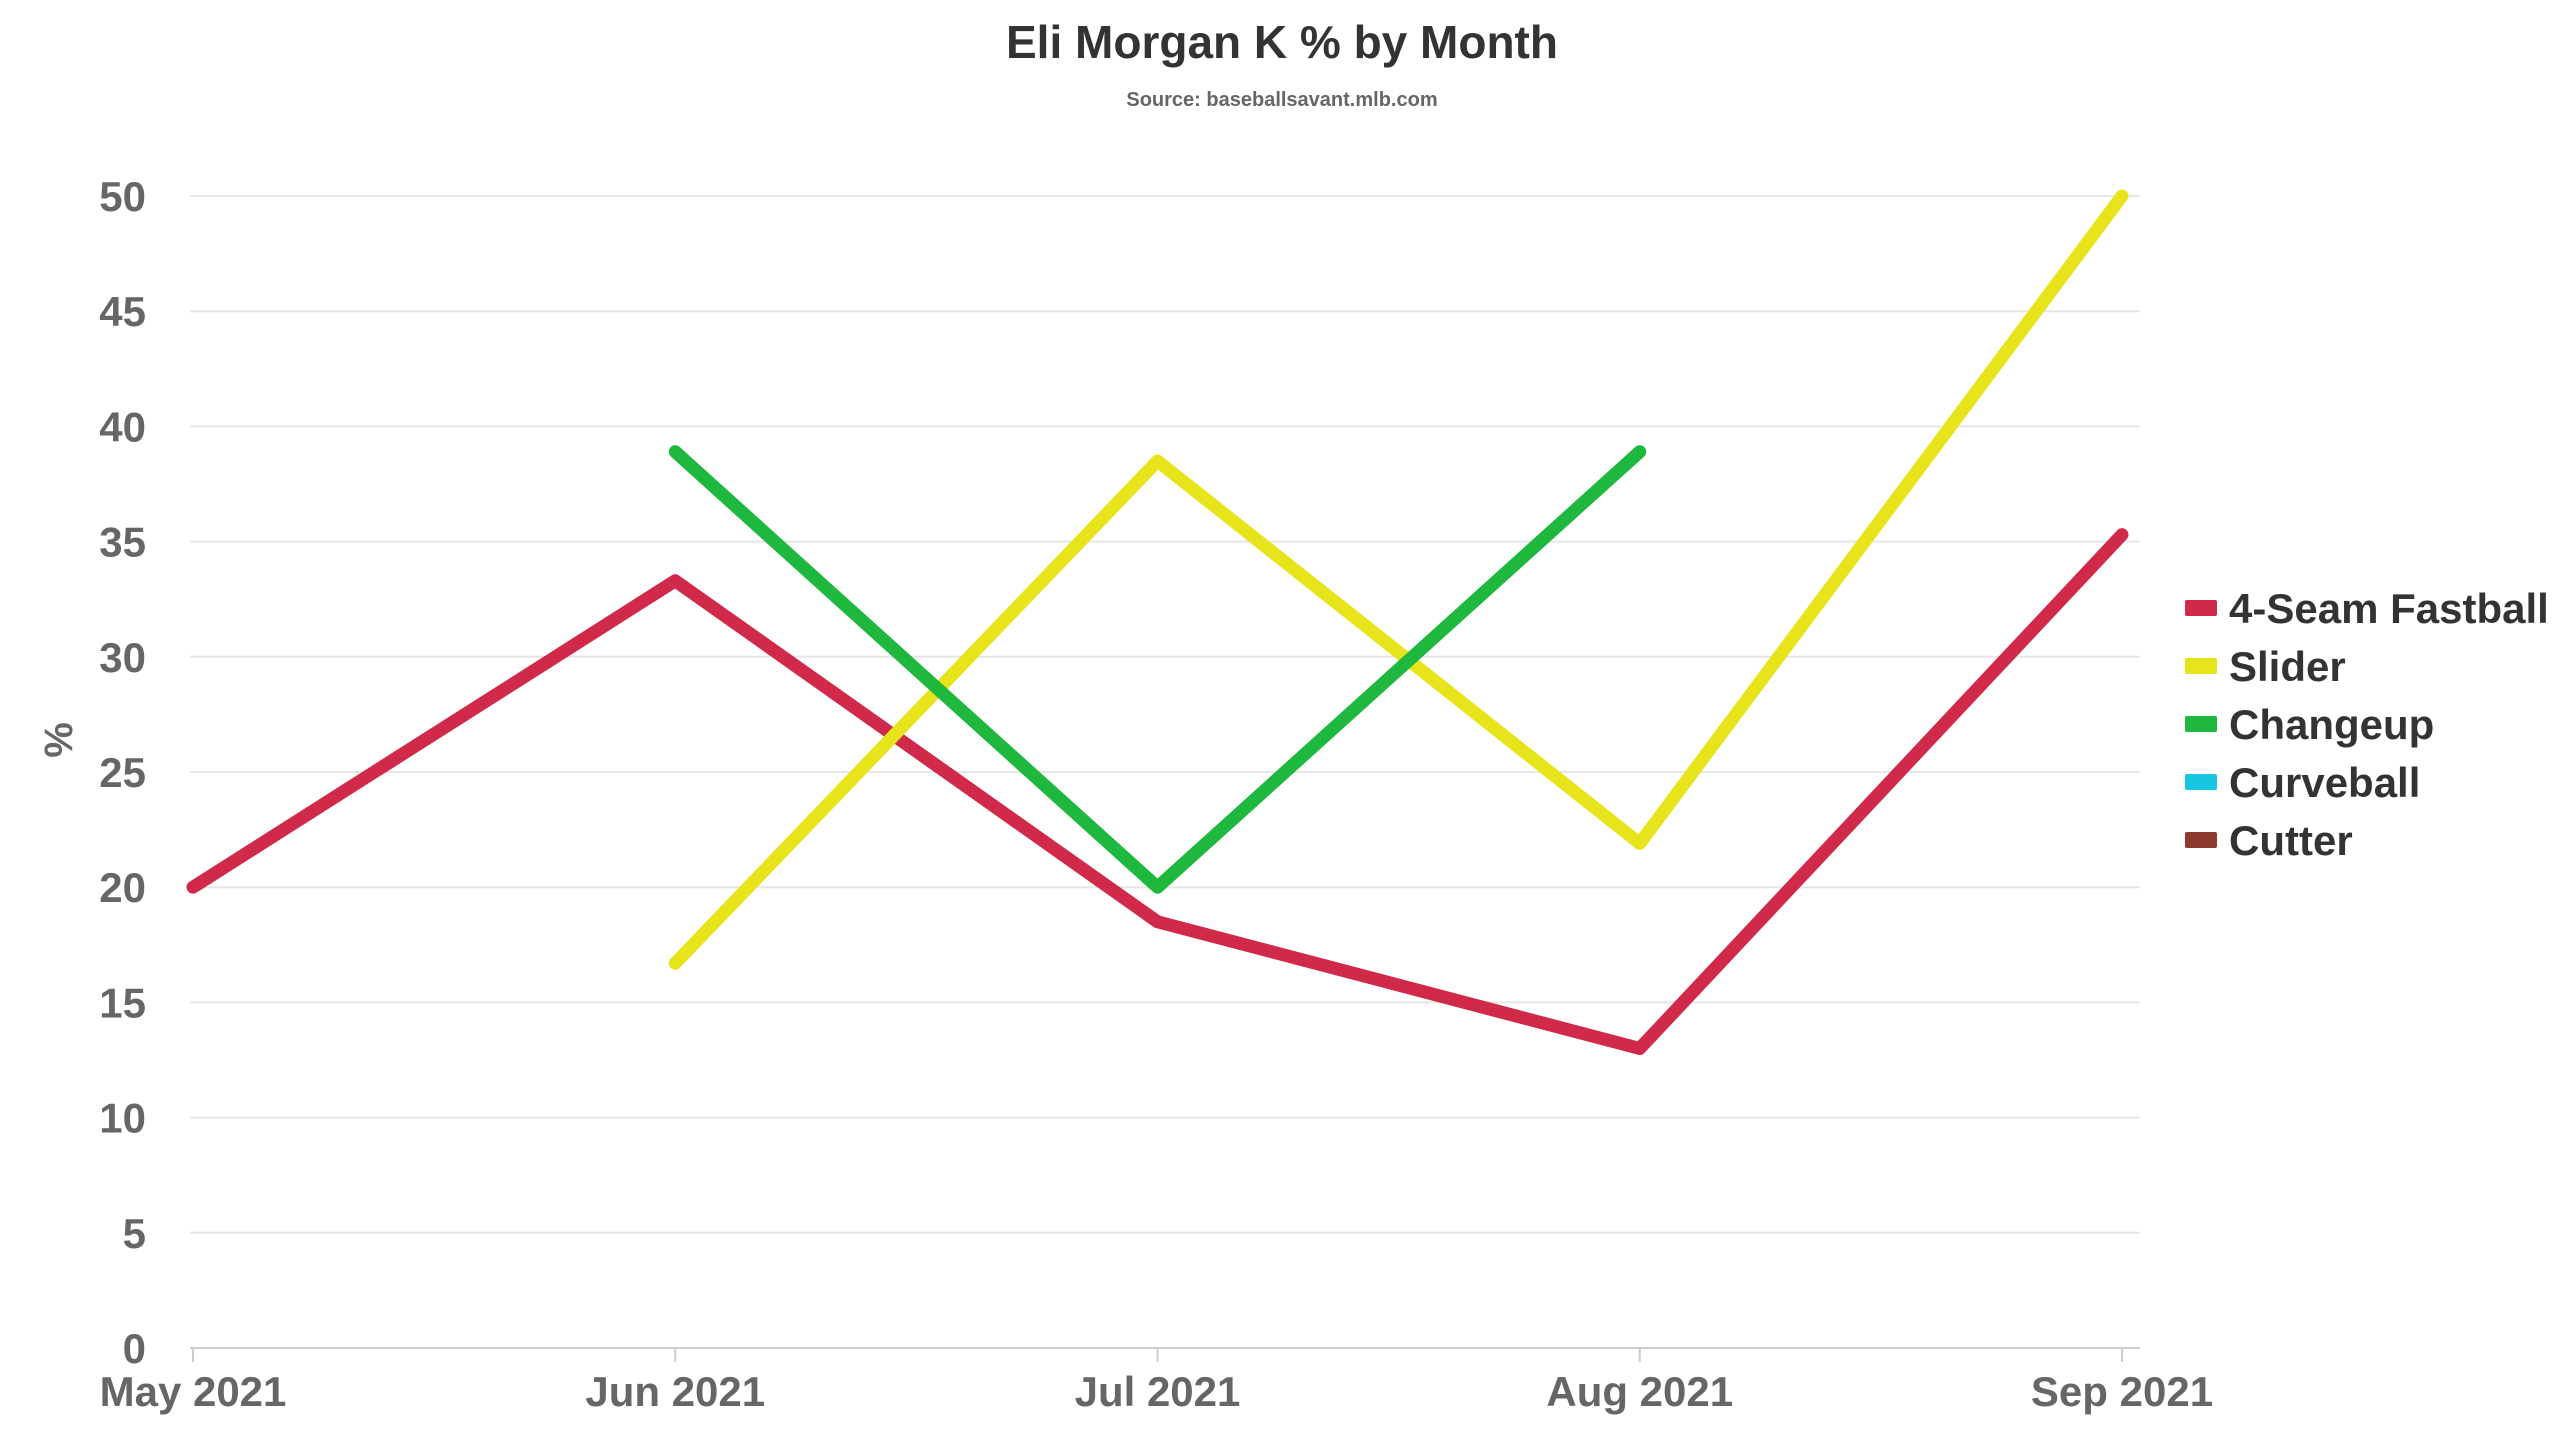 The image size is (2560, 1440). Describe the element at coordinates (122, 887) in the screenshot. I see `y-tick-label: 20` at that location.